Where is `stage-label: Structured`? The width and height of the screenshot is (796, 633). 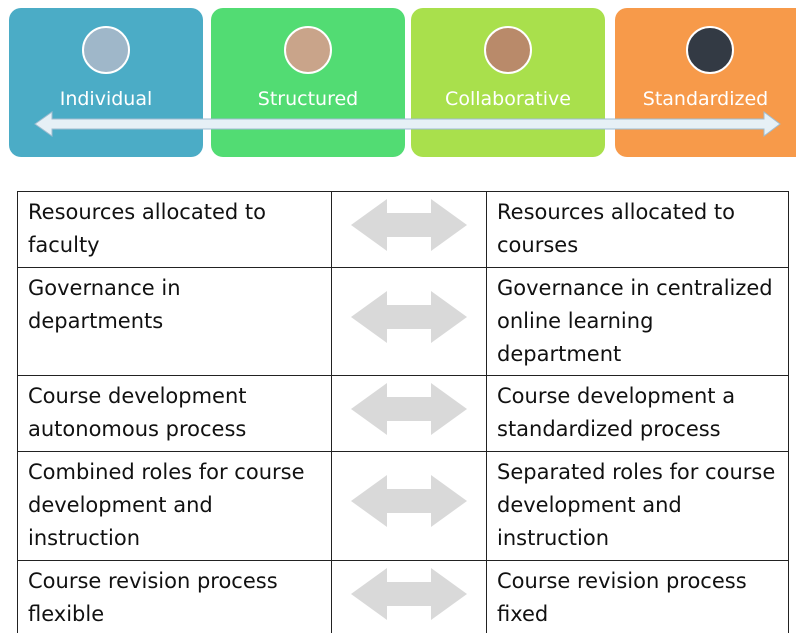
stage-label: Structured is located at coordinates (308, 99).